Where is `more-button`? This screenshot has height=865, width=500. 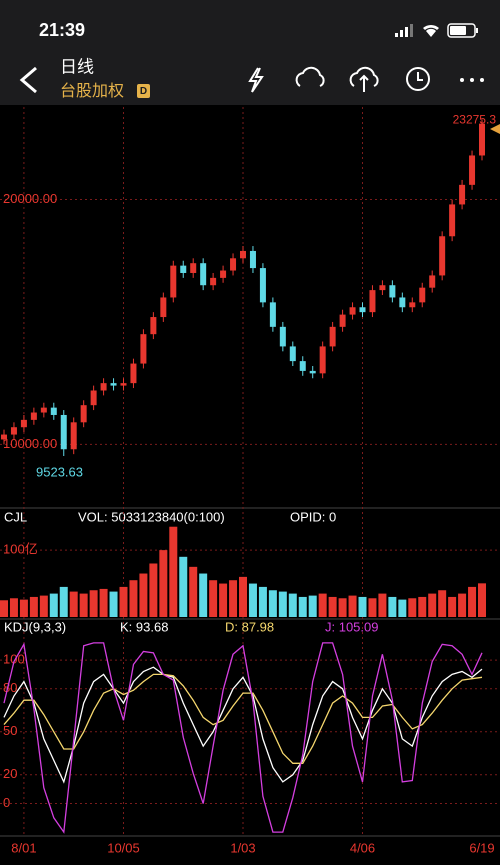 more-button is located at coordinates (472, 80).